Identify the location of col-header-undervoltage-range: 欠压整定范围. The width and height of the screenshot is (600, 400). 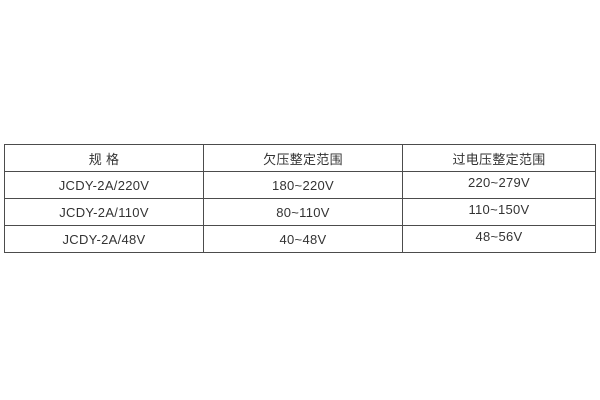
(303, 158).